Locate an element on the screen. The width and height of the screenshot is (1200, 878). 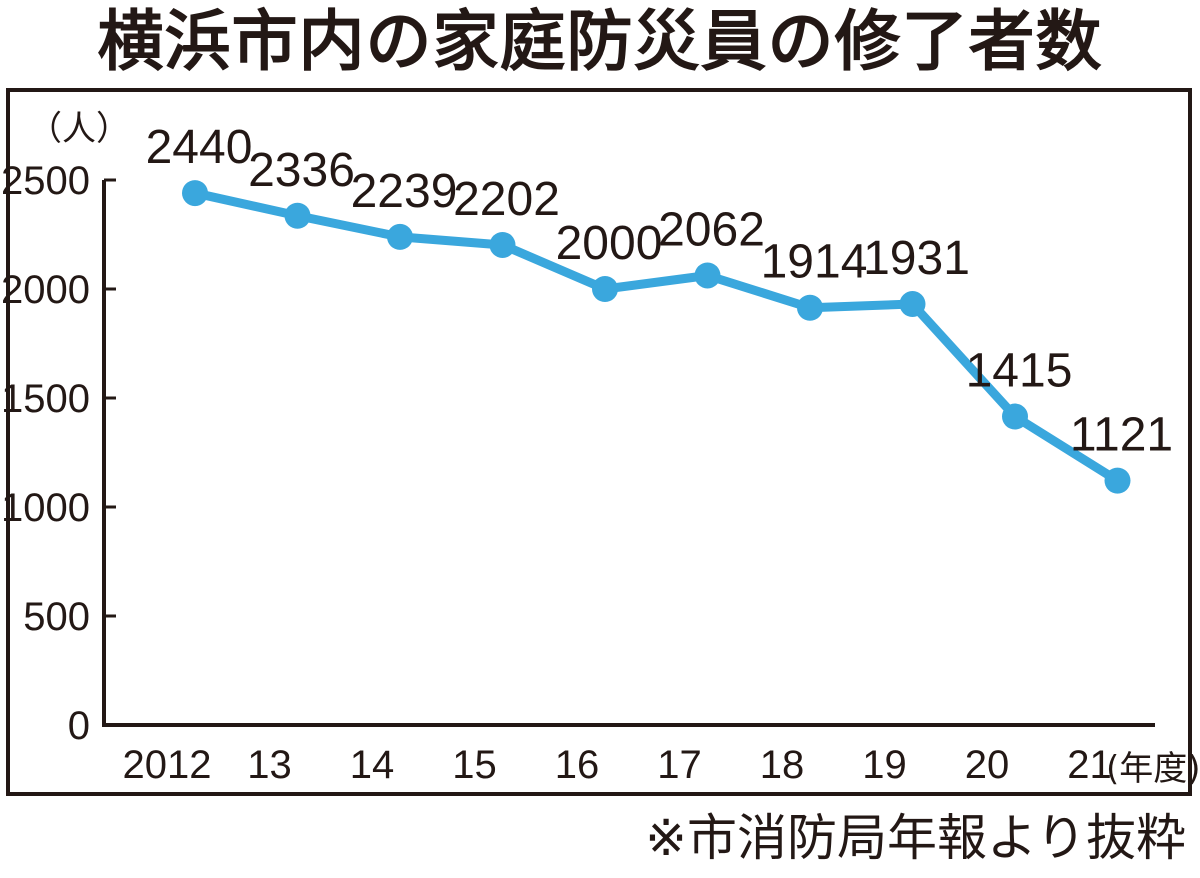
x-ticks: 2012 13 14 15 16 17 18 19 20 21 is located at coordinates (617, 765).